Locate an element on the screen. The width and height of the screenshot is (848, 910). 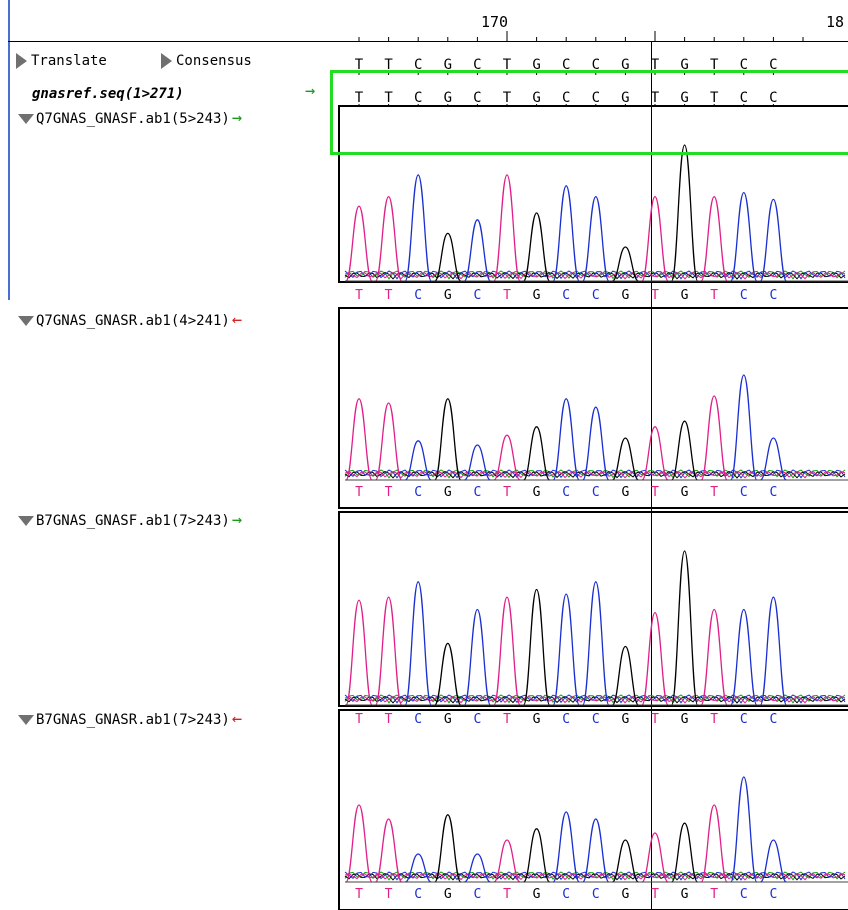
track-label-0: Q7GNAS_GNASF.ab1(5>243) → is located at coordinates (130, 118).